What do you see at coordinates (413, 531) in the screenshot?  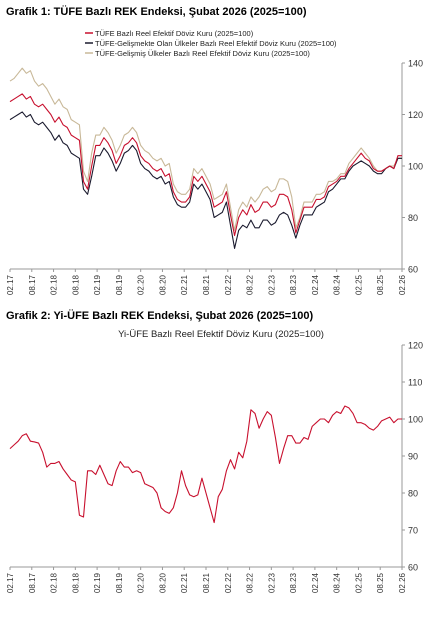 I see `chart-2-y-tick-label: 70` at bounding box center [413, 531].